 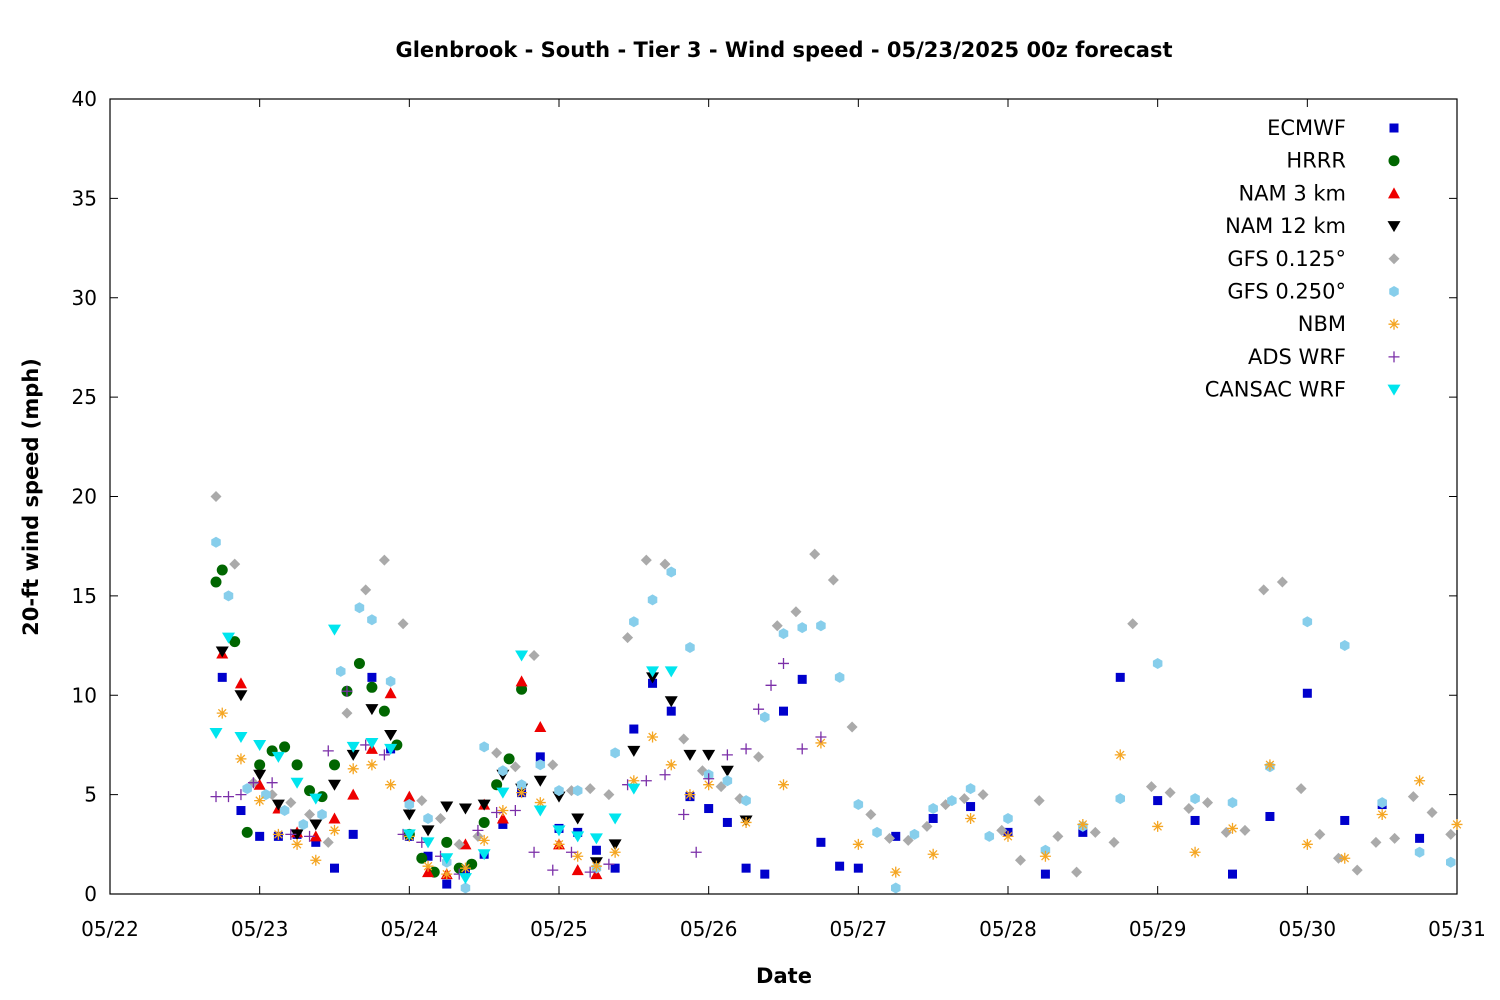 What do you see at coordinates (1285, 226) in the screenshot?
I see `legend-label: NAM 12 km` at bounding box center [1285, 226].